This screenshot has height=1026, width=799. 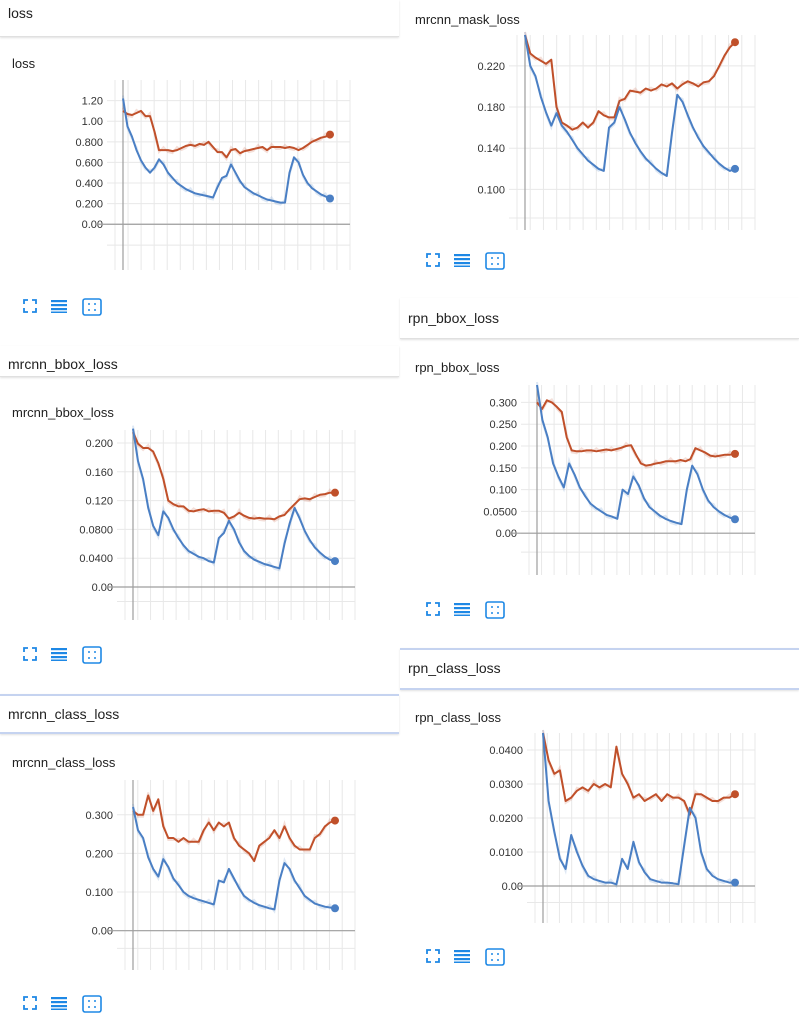 I want to click on y-tick-label: 0.0200, so click(x=506, y=819).